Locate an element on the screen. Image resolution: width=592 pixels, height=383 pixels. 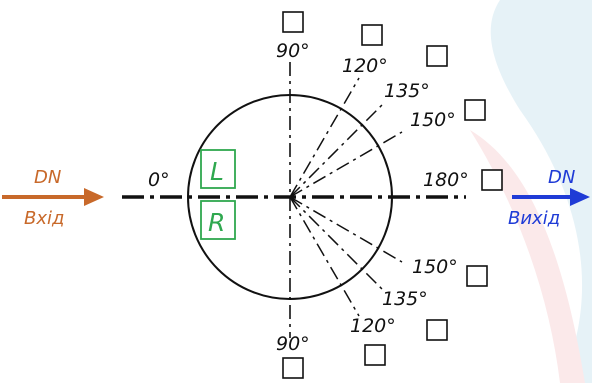
ray-135-bottom is located at coordinates (337, 244).